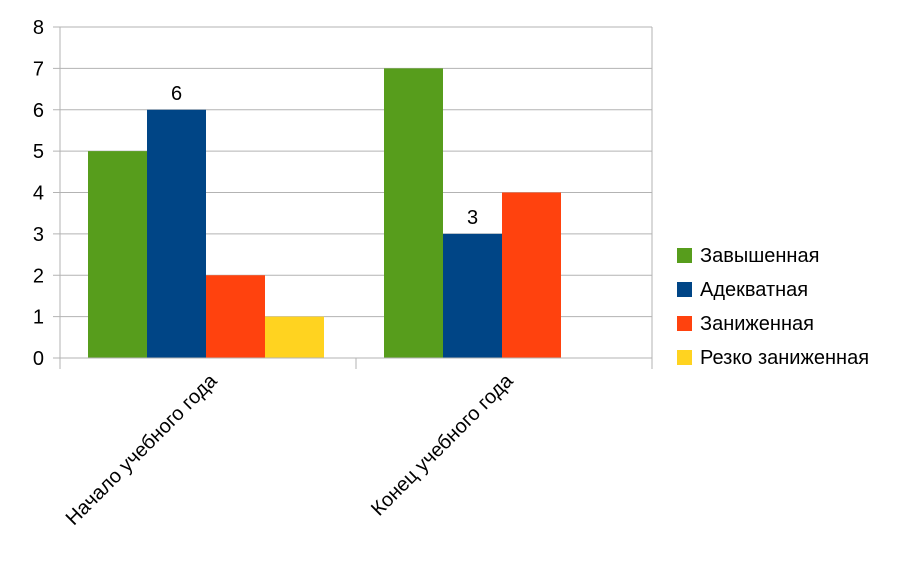 This screenshot has width=923, height=573. Describe the element at coordinates (142, 449) in the screenshot. I see `x-category-label: Начало учебного года` at that location.